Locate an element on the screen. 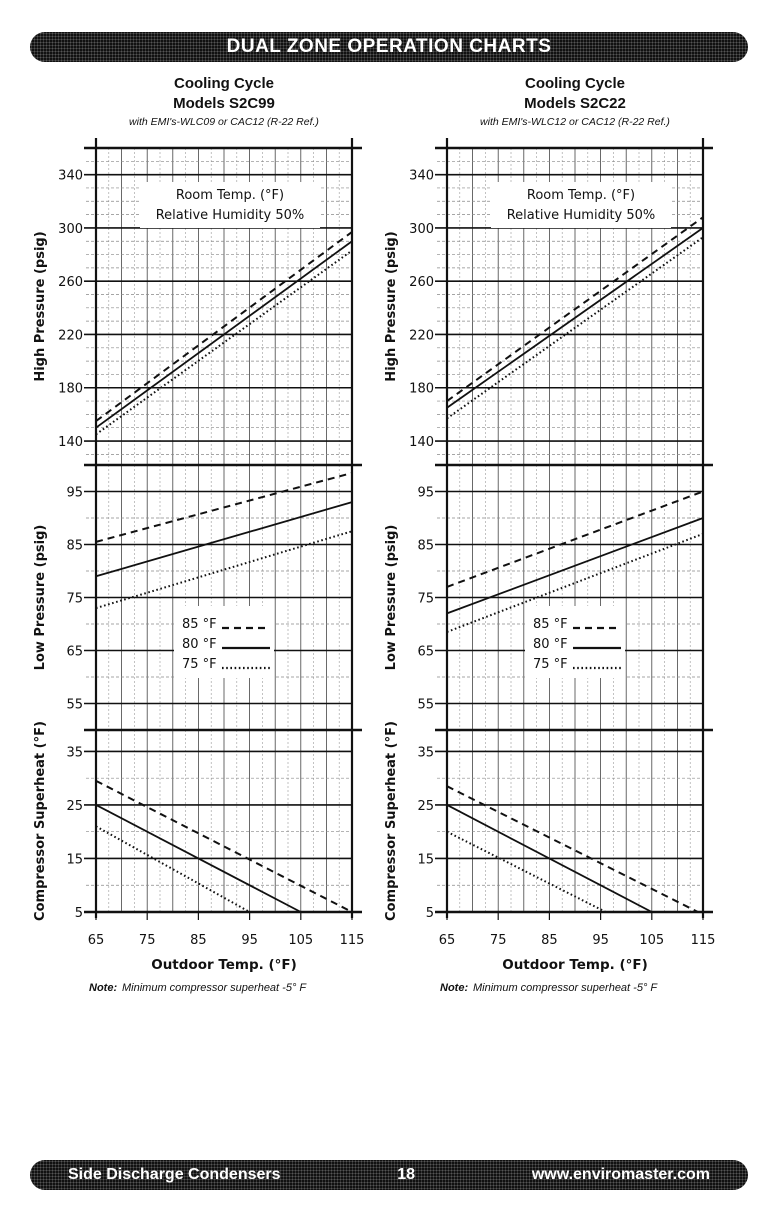 Image resolution: width=778 pixels, height=1214 pixels. chart-caption: with EMI's-WLC09 or CAC12 (R-22 Ref.) is located at coordinates (224, 122).